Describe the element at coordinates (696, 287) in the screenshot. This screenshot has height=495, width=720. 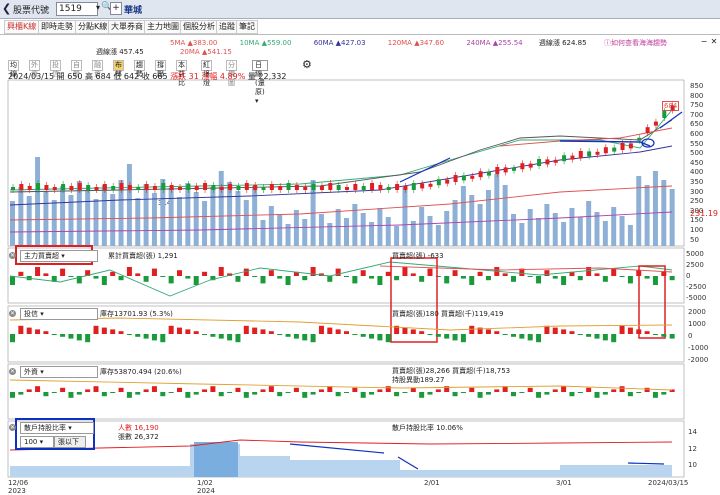
I see `panel1-axis-3: -2500` at that location.